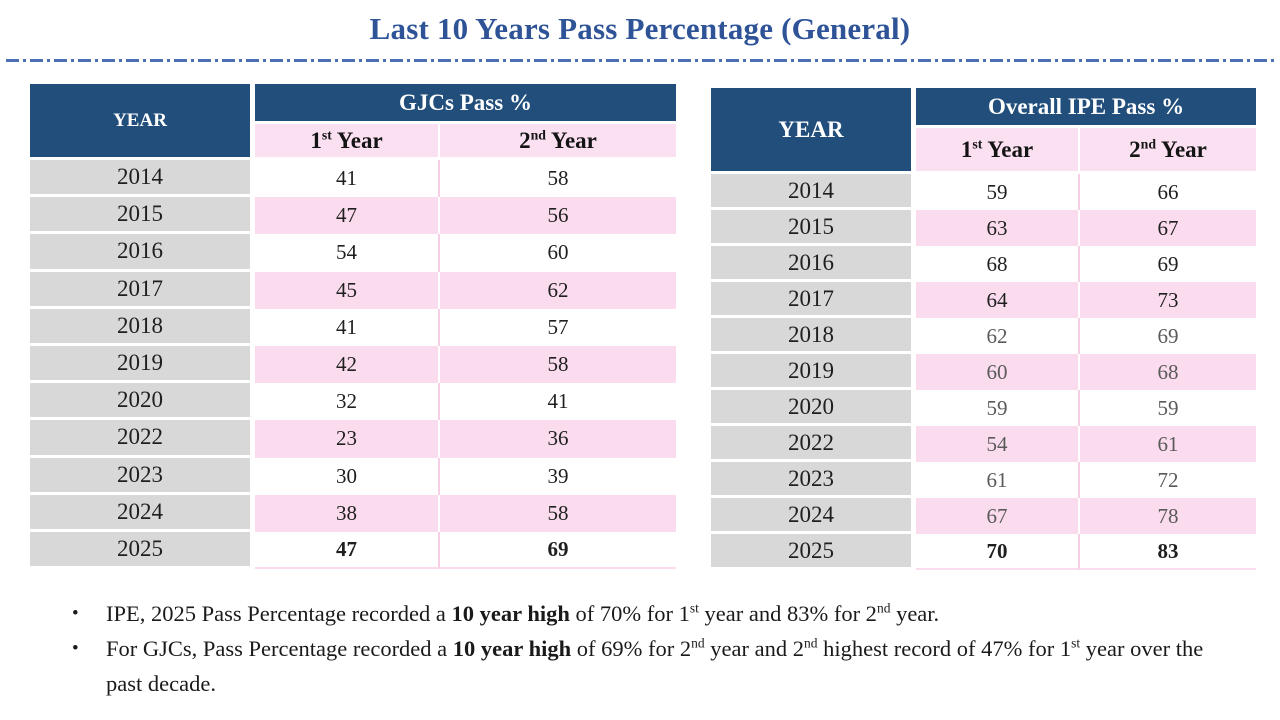 The image size is (1280, 720). I want to click on first-year-value: 61, so click(998, 480).